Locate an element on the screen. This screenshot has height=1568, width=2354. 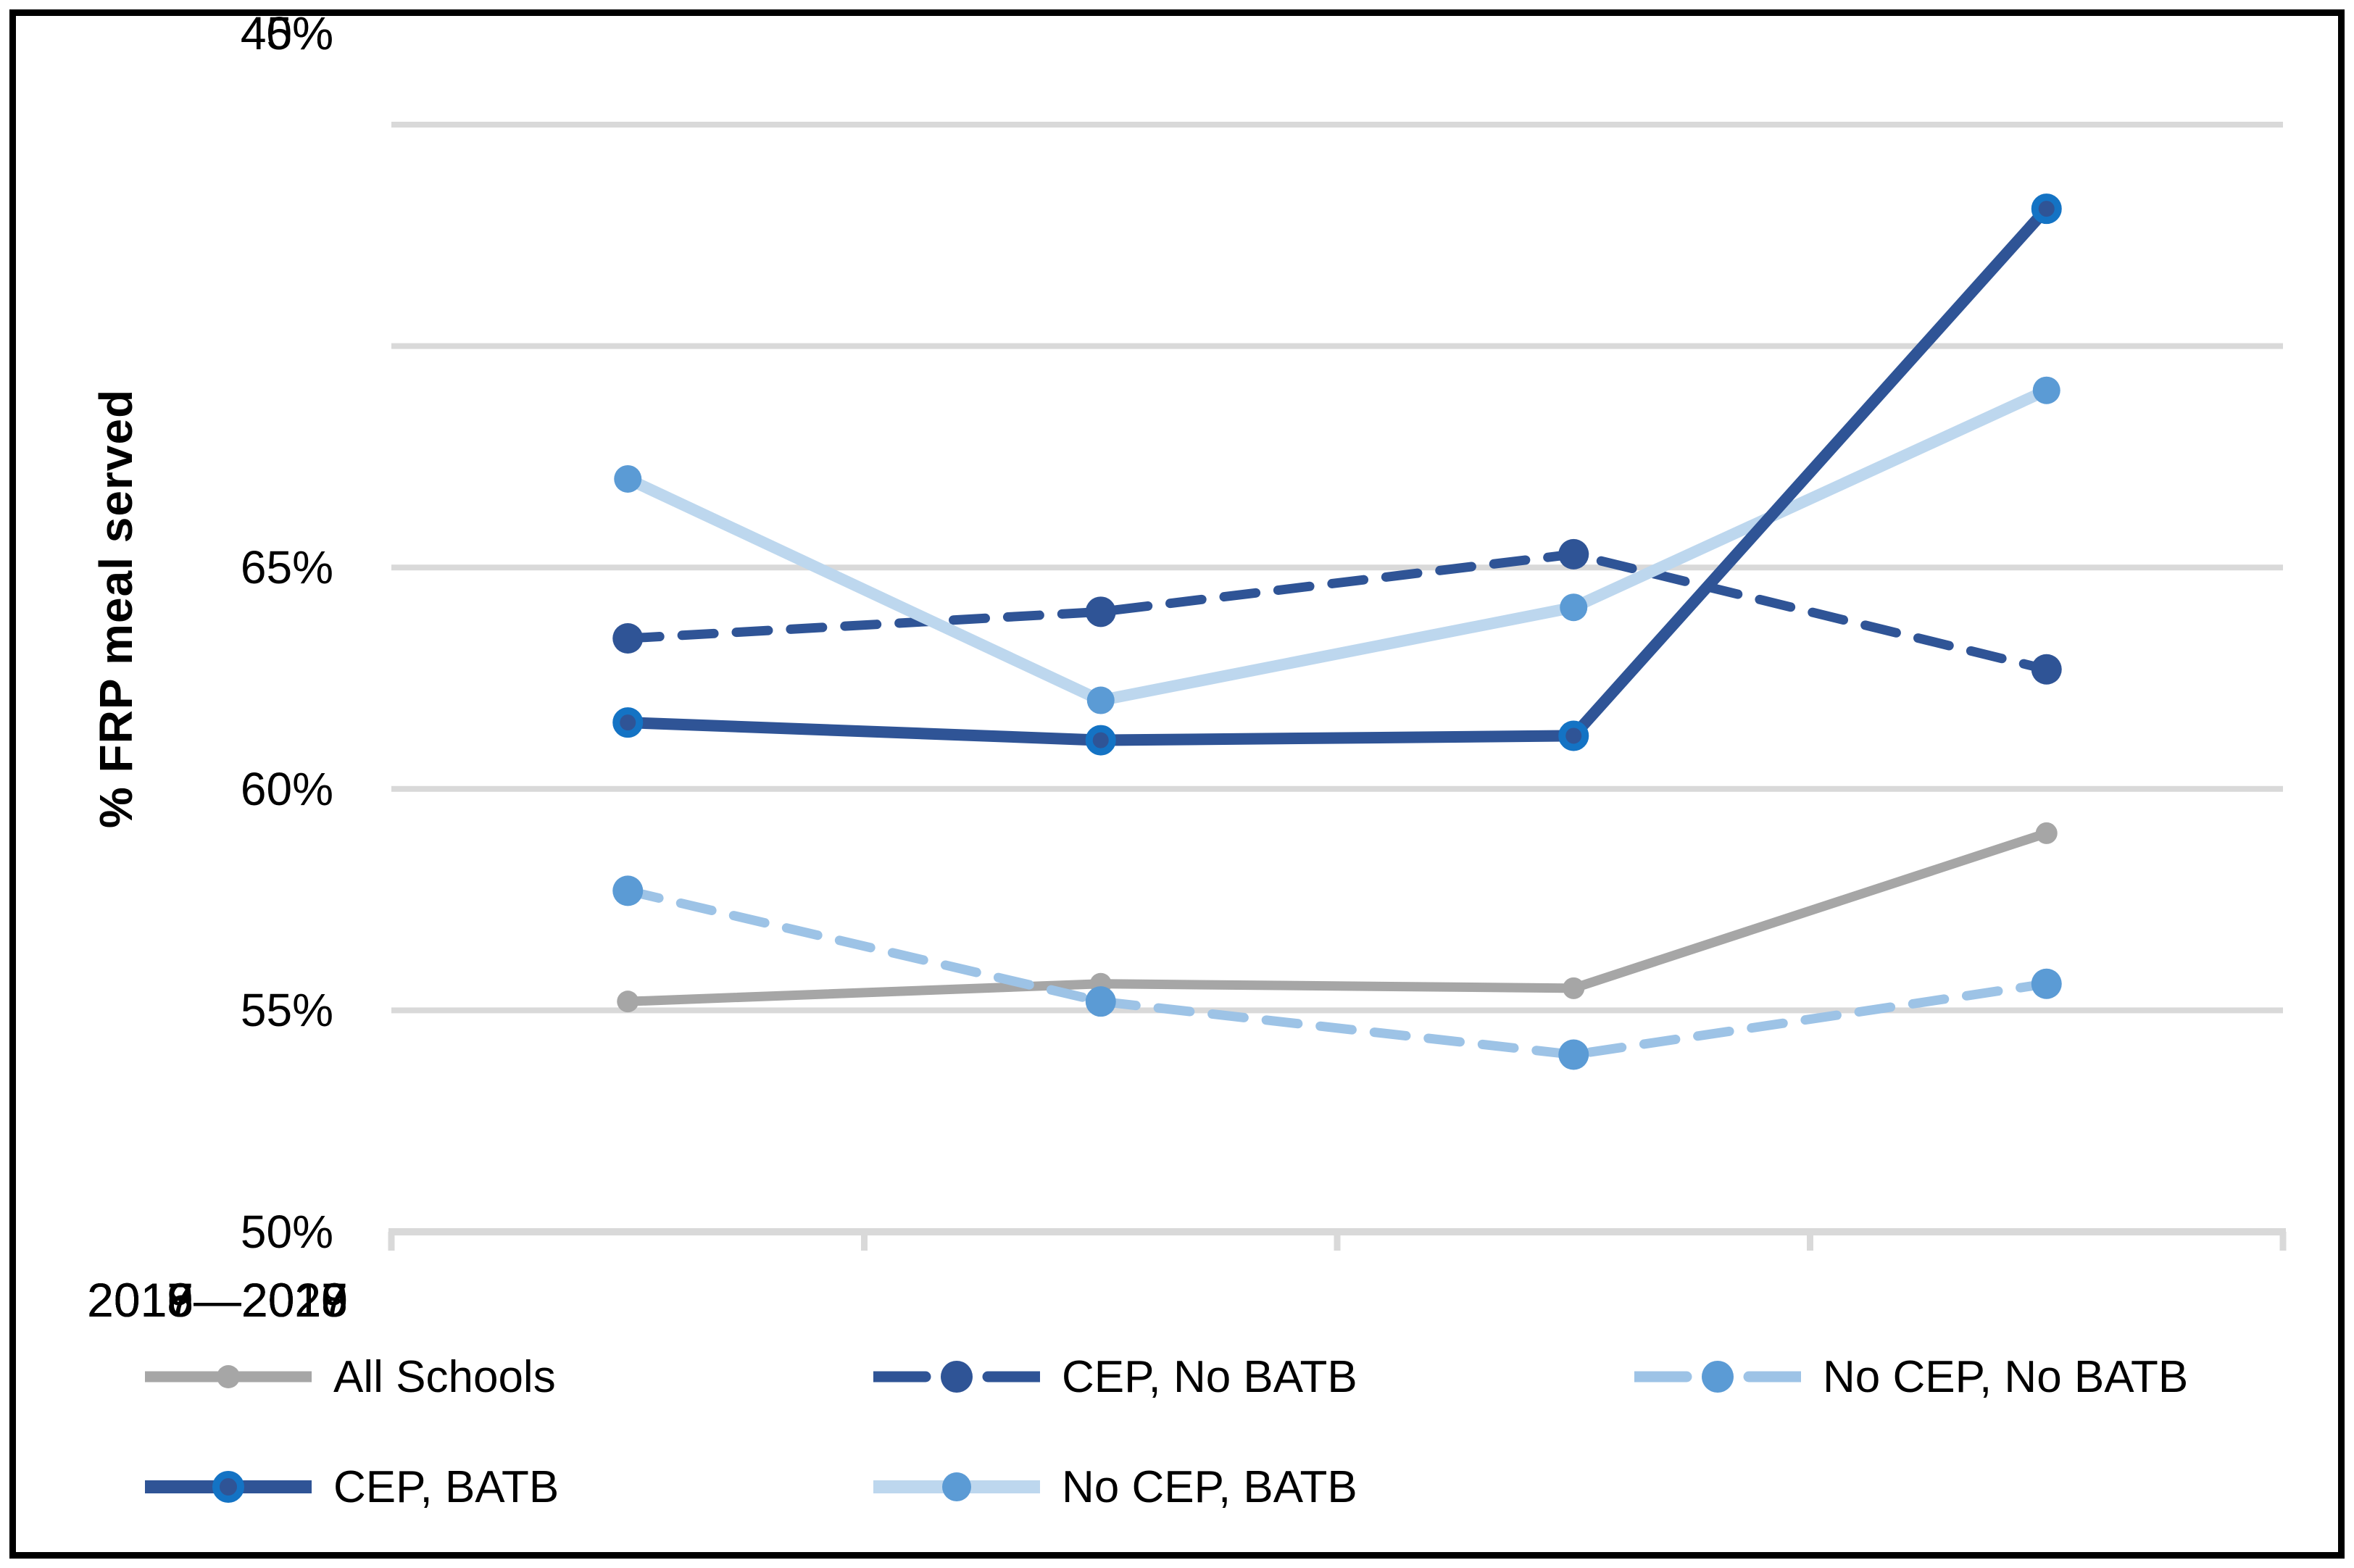
legend-item-no-cep-batb: No CEP, BATB is located at coordinates (1115, 1487).